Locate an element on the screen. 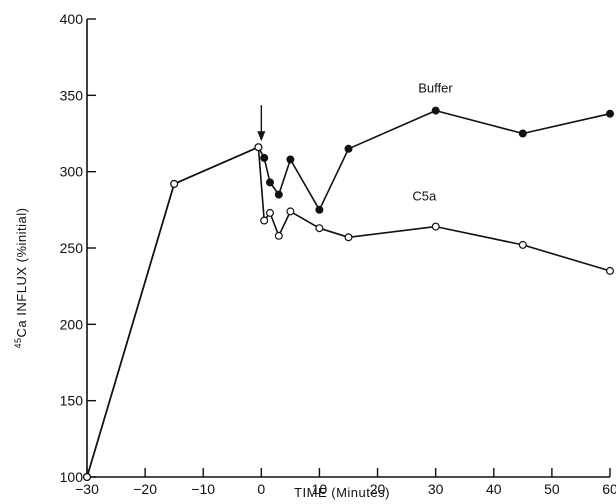  y-tick-label-200: 200 is located at coordinates (72, 324).